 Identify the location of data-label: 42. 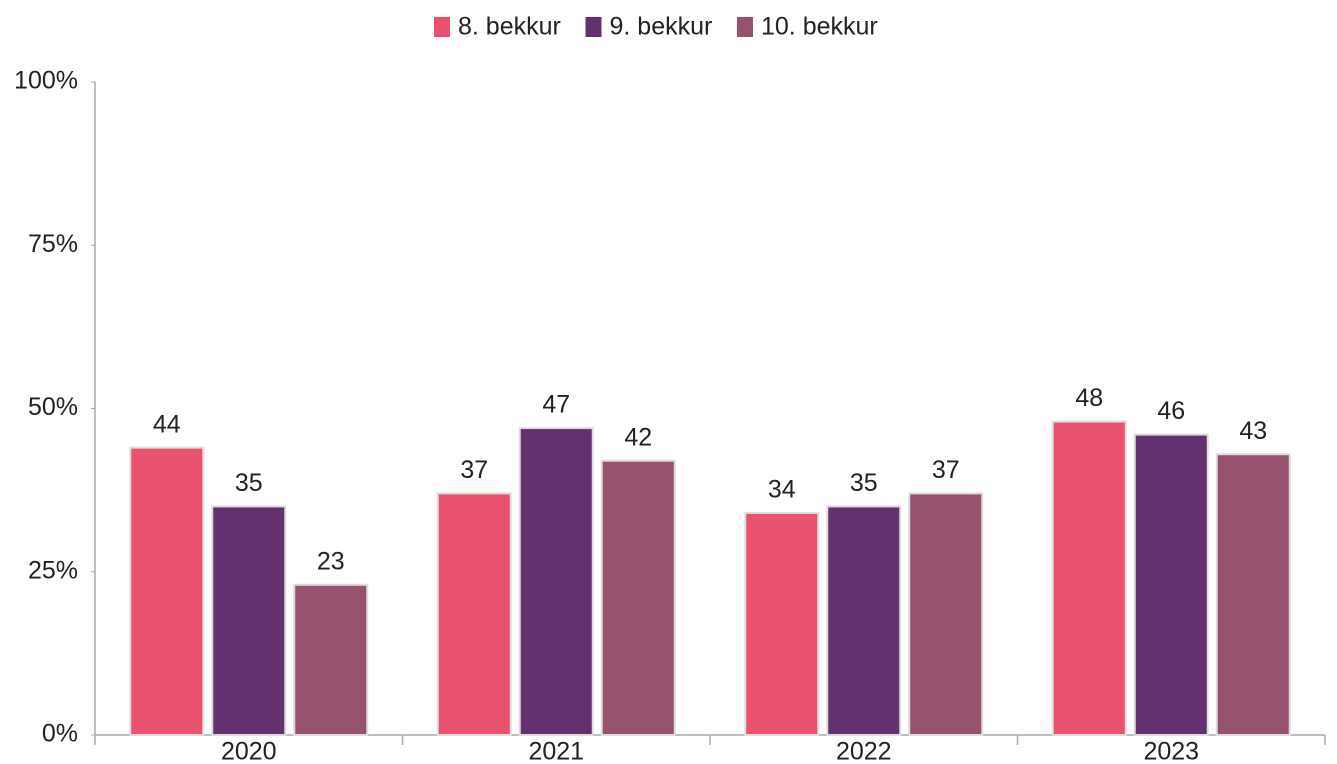
(638, 437).